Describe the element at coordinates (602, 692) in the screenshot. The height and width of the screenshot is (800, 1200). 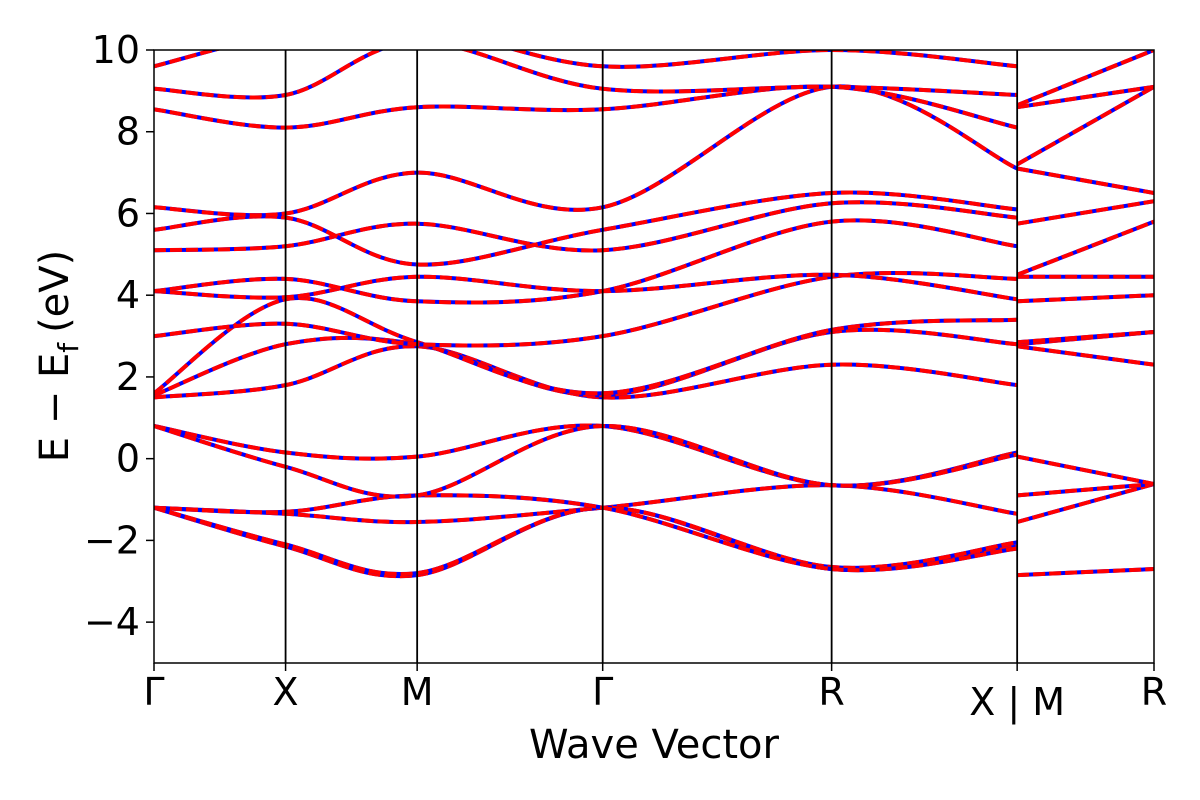
I see `x-tick-label-3: Γ` at that location.